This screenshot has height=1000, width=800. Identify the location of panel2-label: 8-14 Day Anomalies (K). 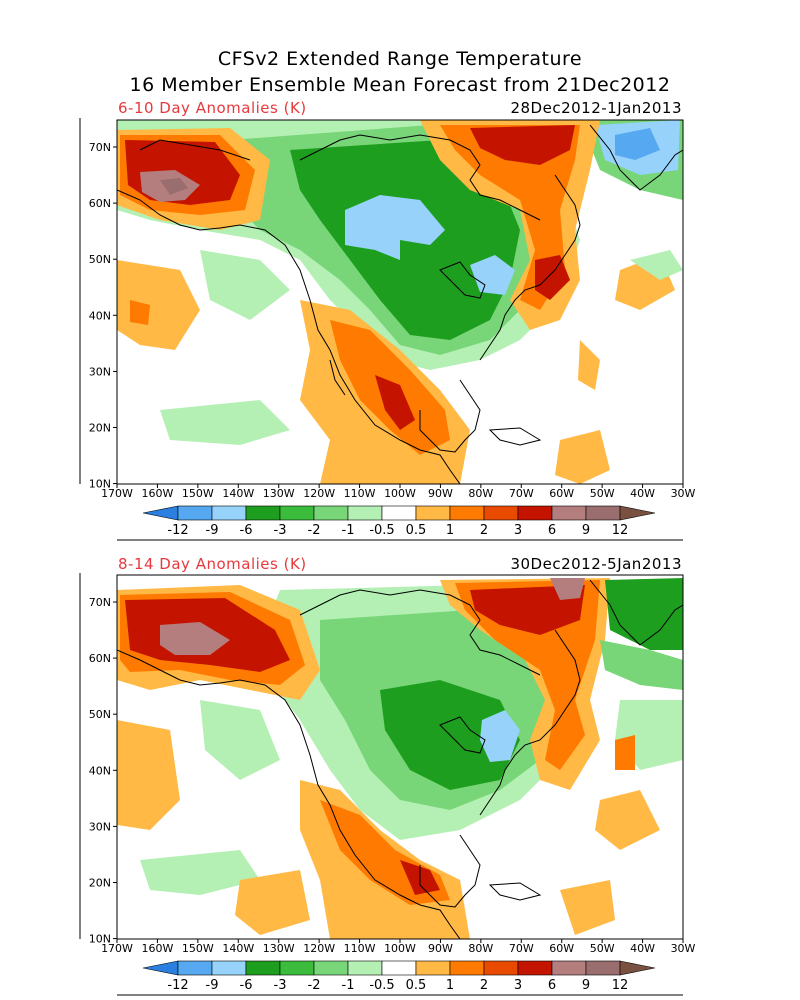
(212, 564).